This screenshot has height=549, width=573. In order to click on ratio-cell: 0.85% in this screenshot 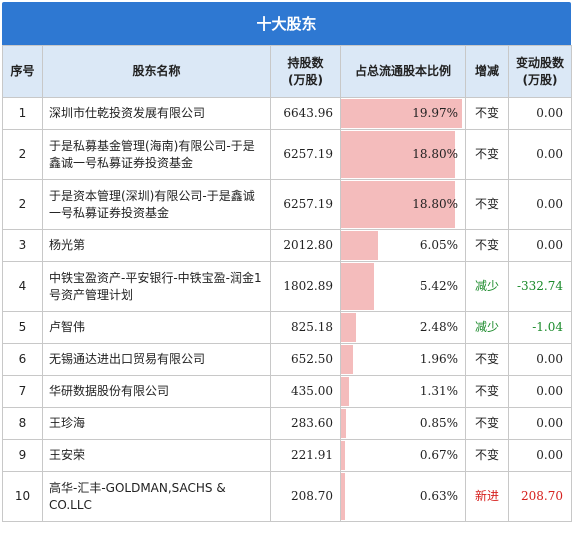, I will do `click(403, 423)`.